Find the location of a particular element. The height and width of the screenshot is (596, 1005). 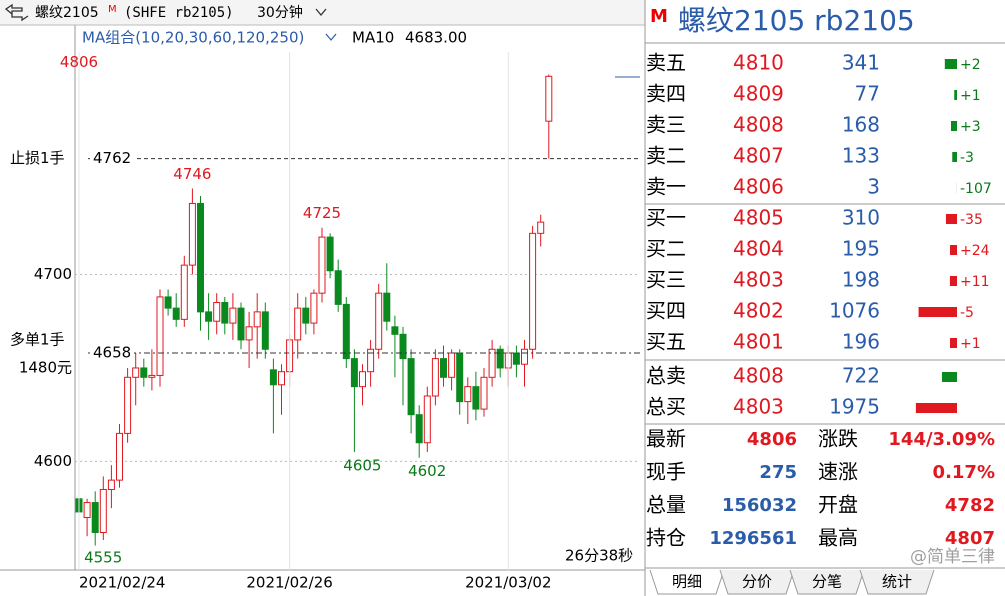

stat-value: 156032 is located at coordinates (759, 505).